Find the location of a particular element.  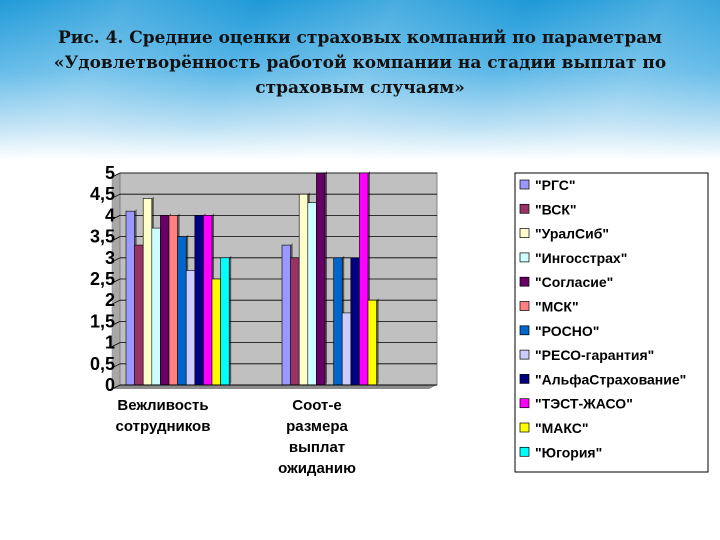

legend-label: "Согласие" is located at coordinates (574, 282).